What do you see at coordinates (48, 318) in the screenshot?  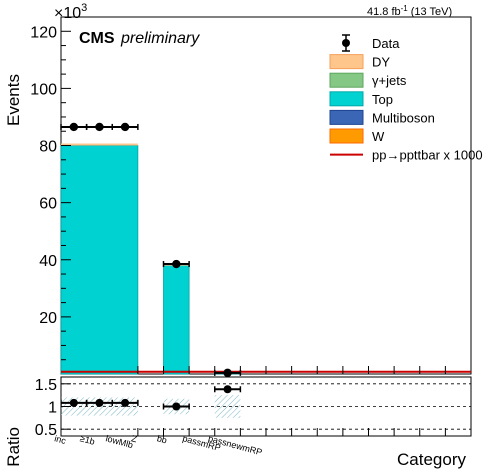 I see `y-tick-label-0: 20` at bounding box center [48, 318].